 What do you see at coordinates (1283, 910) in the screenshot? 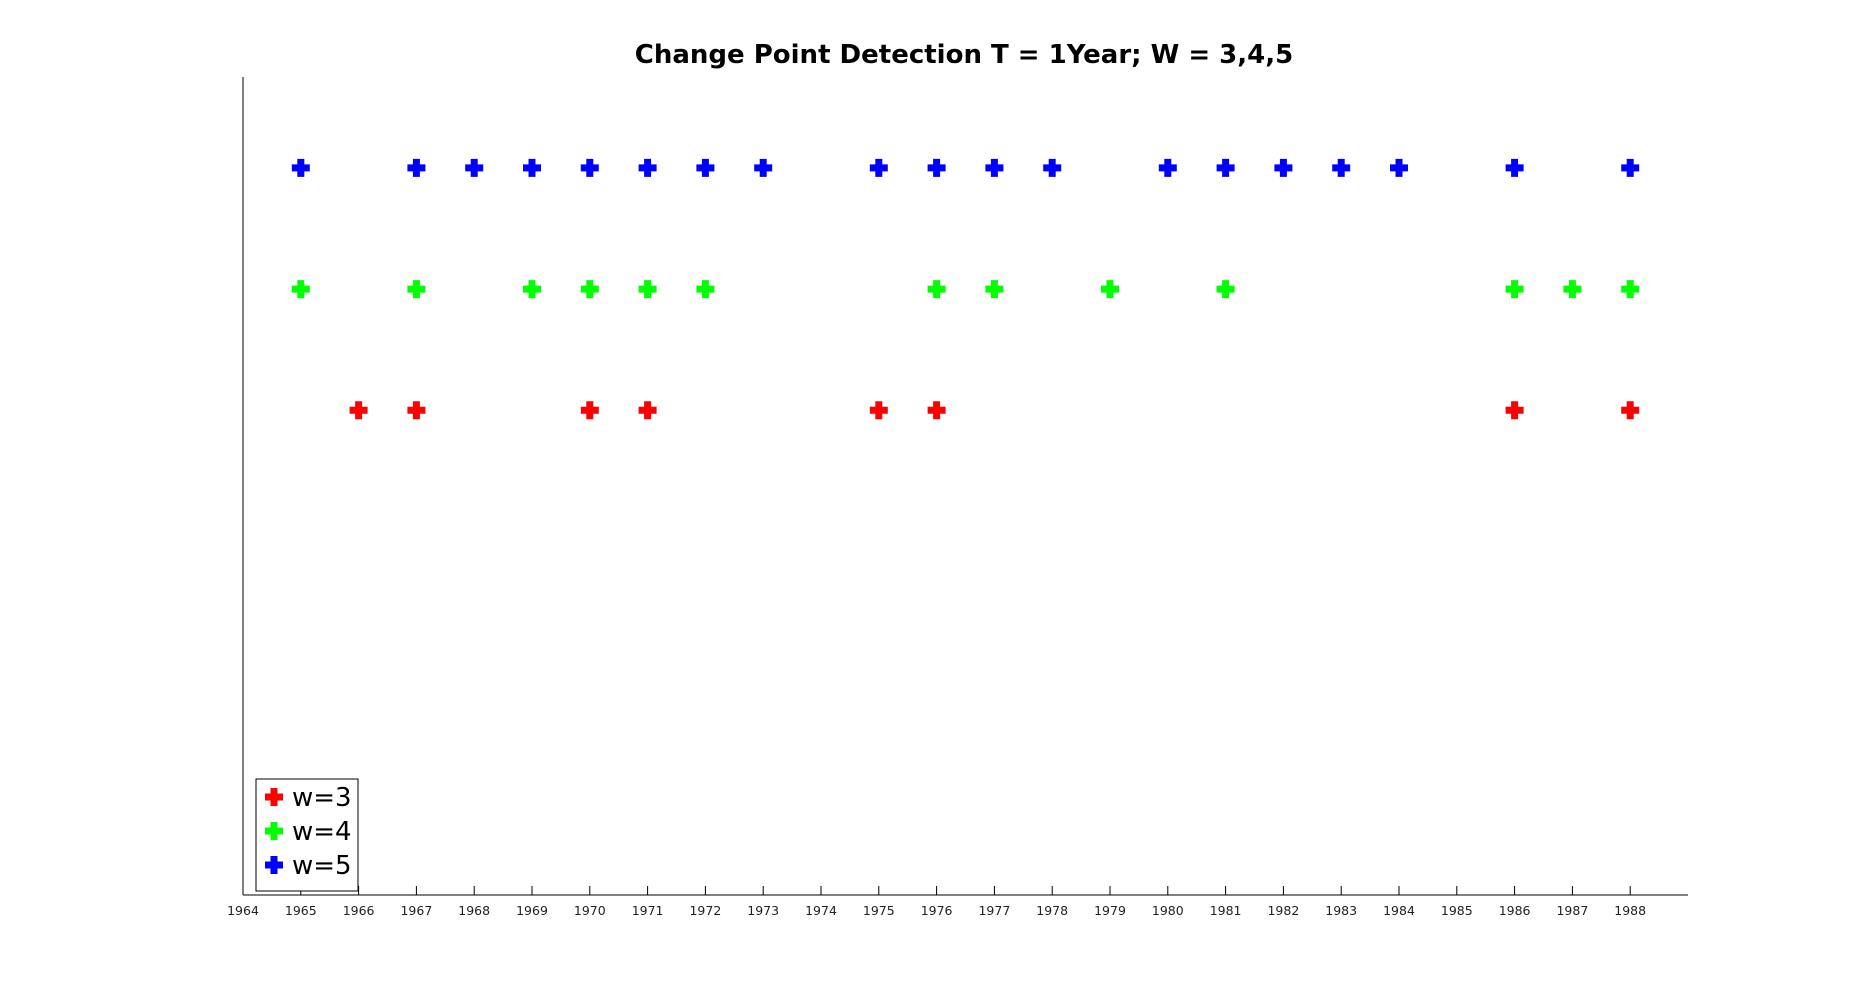
I see `x-tick-label: 1982` at bounding box center [1283, 910].